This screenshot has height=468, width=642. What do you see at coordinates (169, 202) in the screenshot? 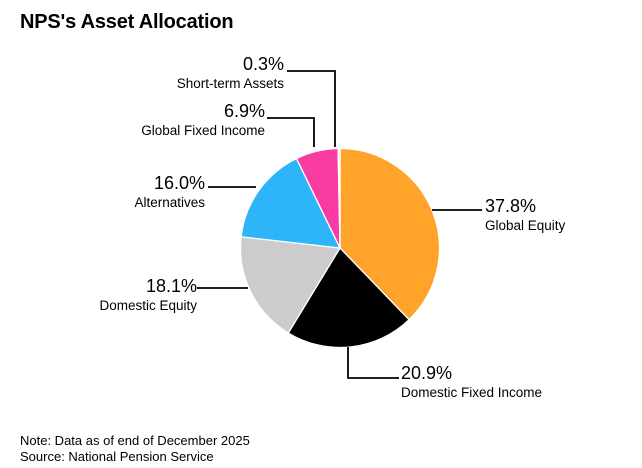
I see `slice-label: Alternatives` at bounding box center [169, 202].